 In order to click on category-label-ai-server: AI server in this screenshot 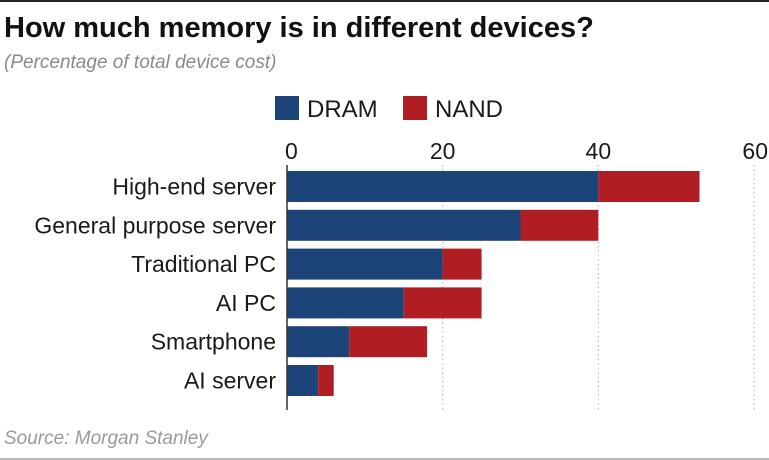, I will do `click(230, 381)`.